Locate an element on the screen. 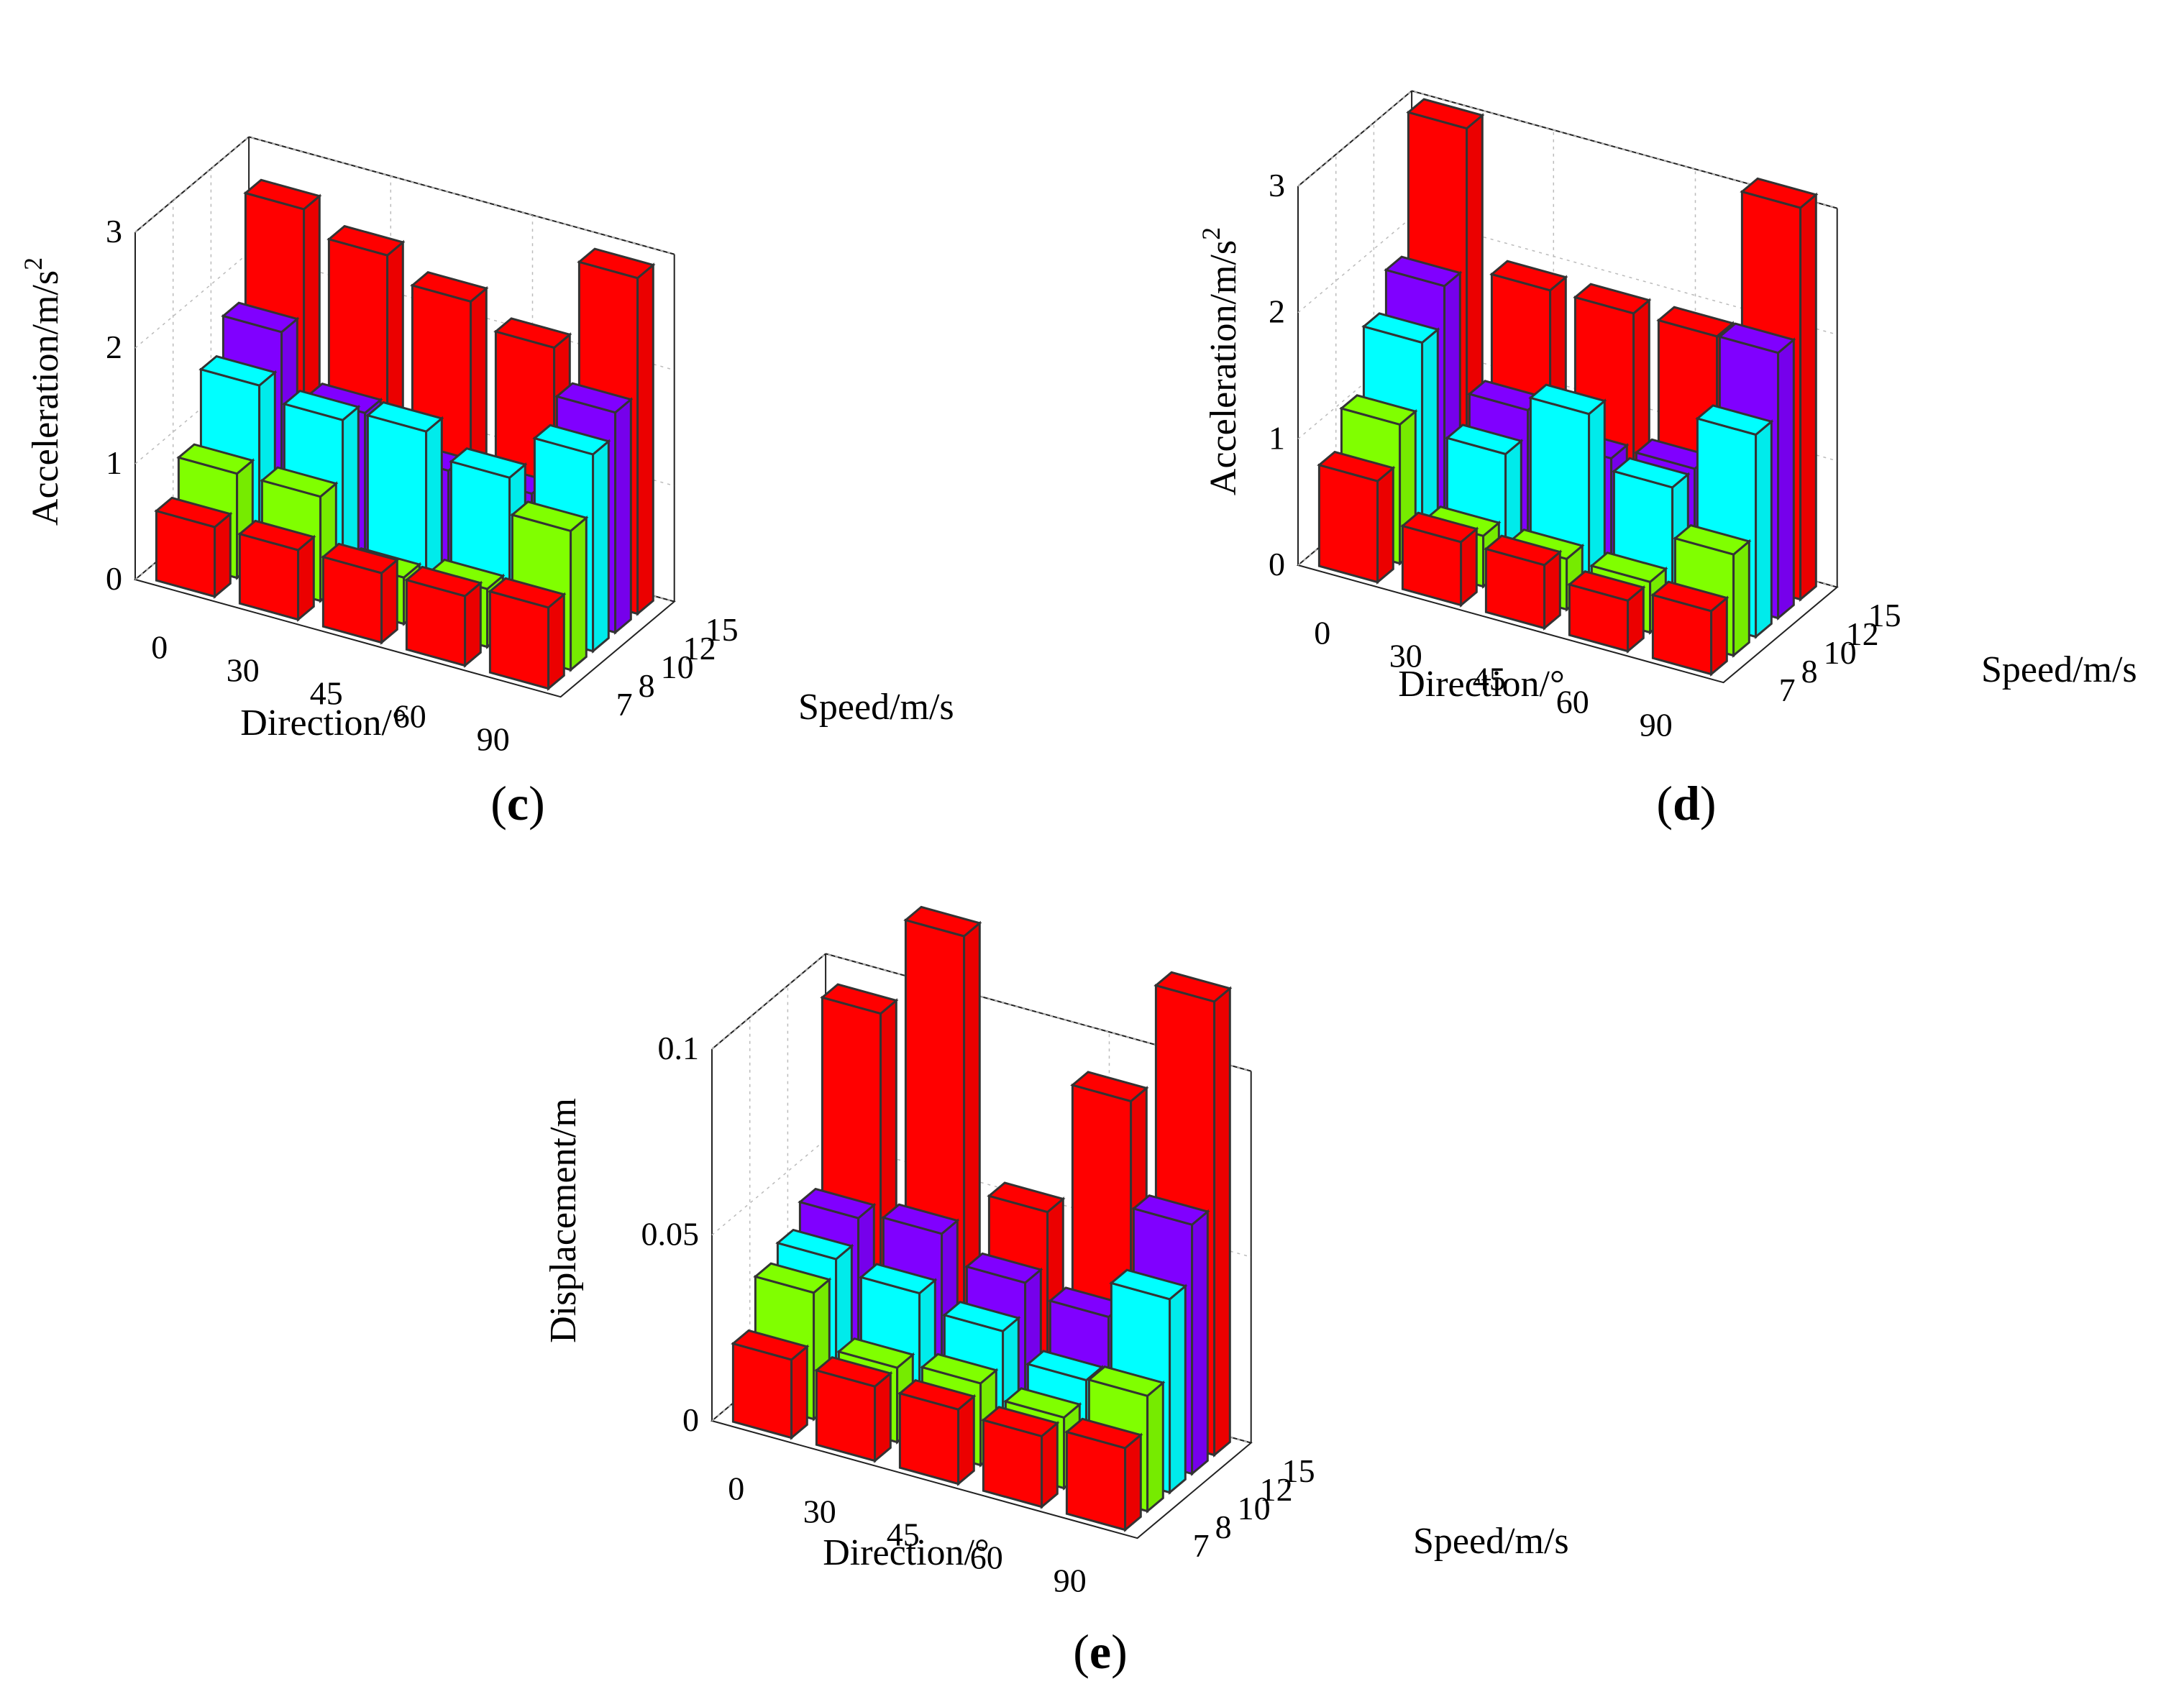 Image resolution: width=2184 pixels, height=1684 pixels. x-axis-title: Direction/° is located at coordinates (1481, 684).